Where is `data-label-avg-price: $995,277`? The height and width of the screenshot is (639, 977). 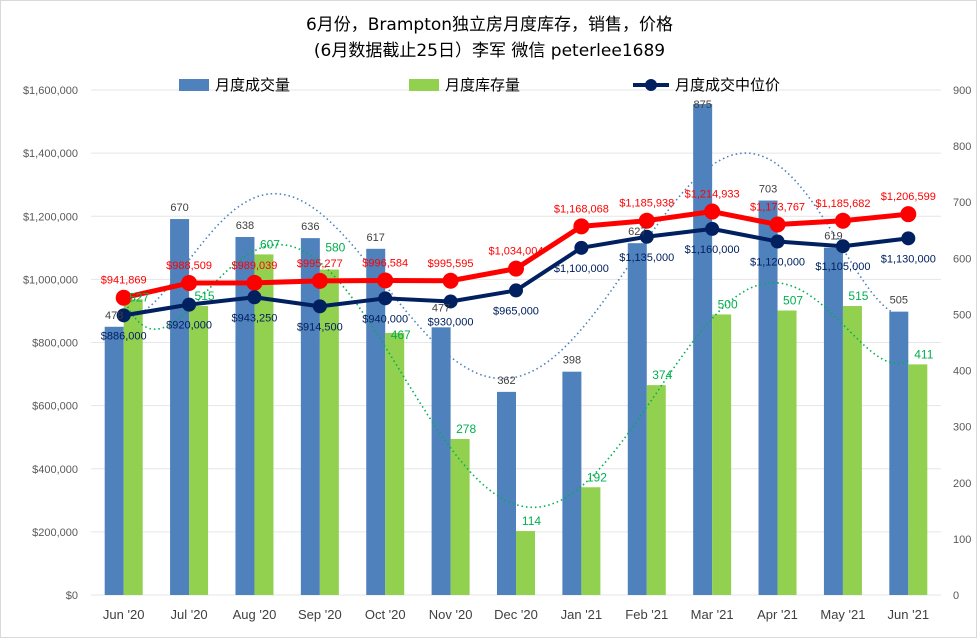 data-label-avg-price: $995,277 is located at coordinates (320, 264).